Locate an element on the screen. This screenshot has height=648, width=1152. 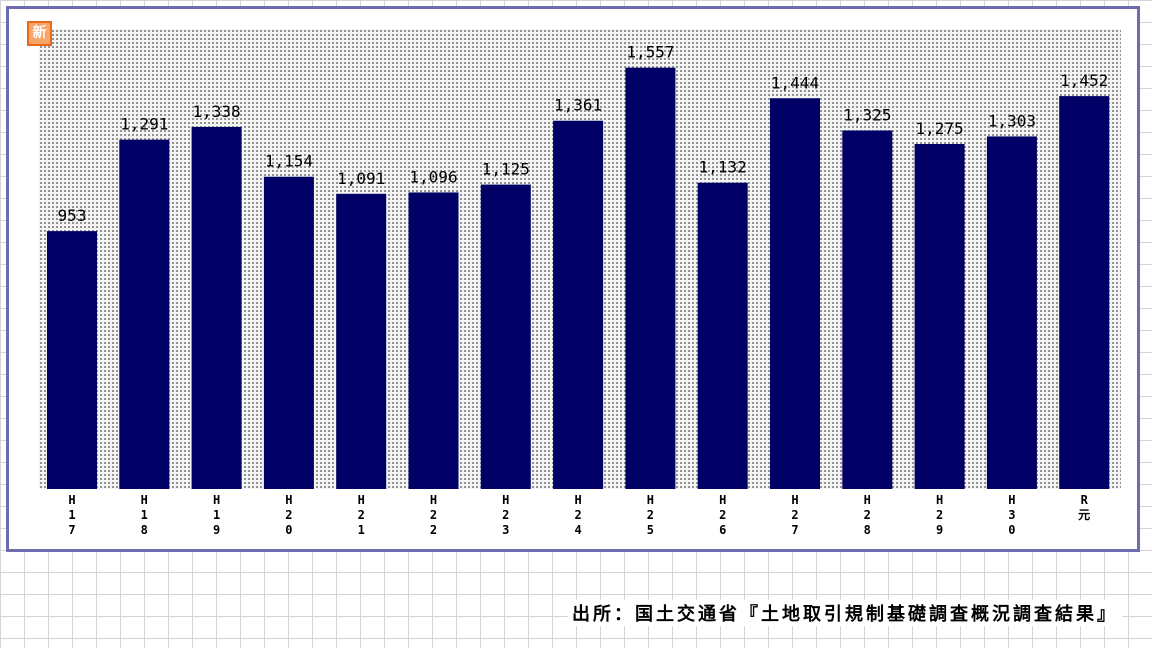
x-tick-label-13: H 3 0 is located at coordinates (1012, 515).